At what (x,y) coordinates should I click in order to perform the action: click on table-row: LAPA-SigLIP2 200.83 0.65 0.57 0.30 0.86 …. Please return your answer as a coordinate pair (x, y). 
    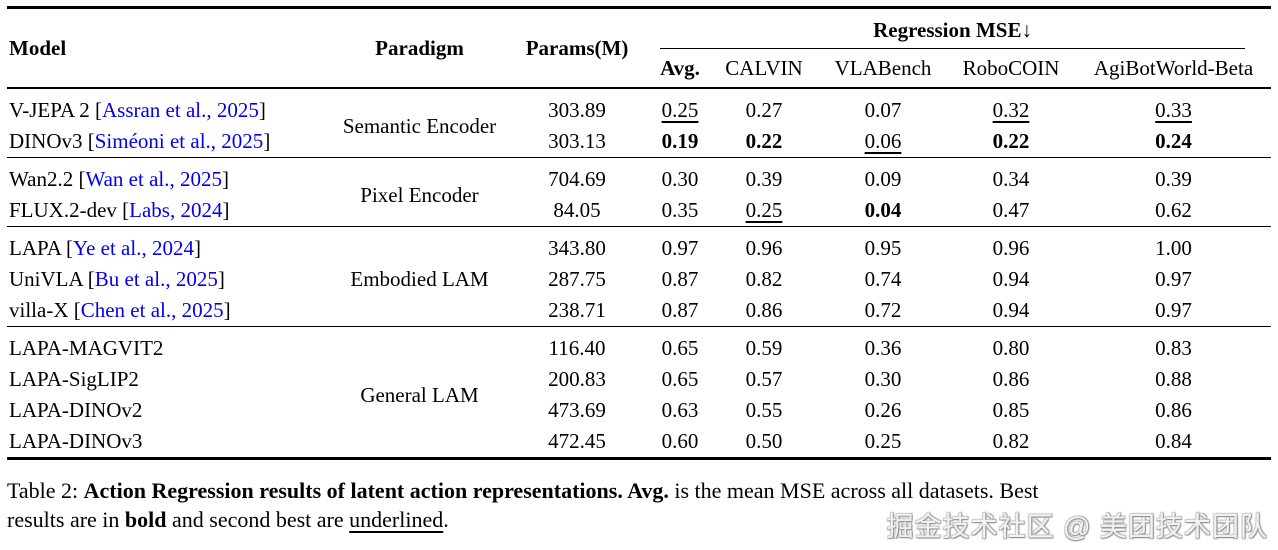
    Looking at the image, I should click on (639, 379).